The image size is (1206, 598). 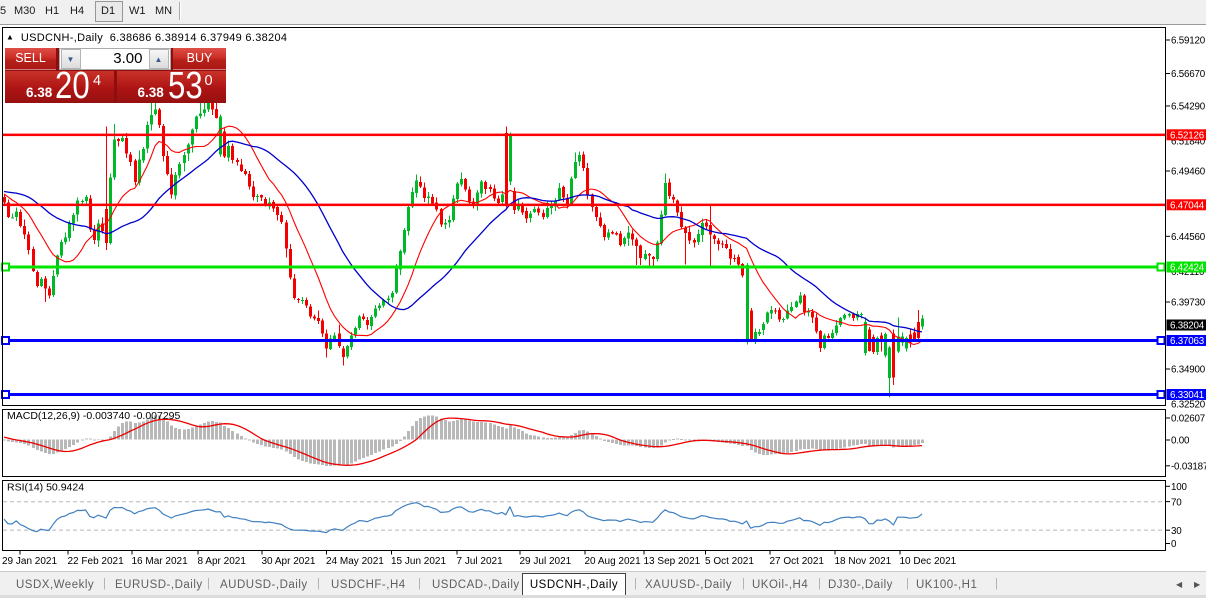 I want to click on svg-text: 6.54290, so click(x=1188, y=107).